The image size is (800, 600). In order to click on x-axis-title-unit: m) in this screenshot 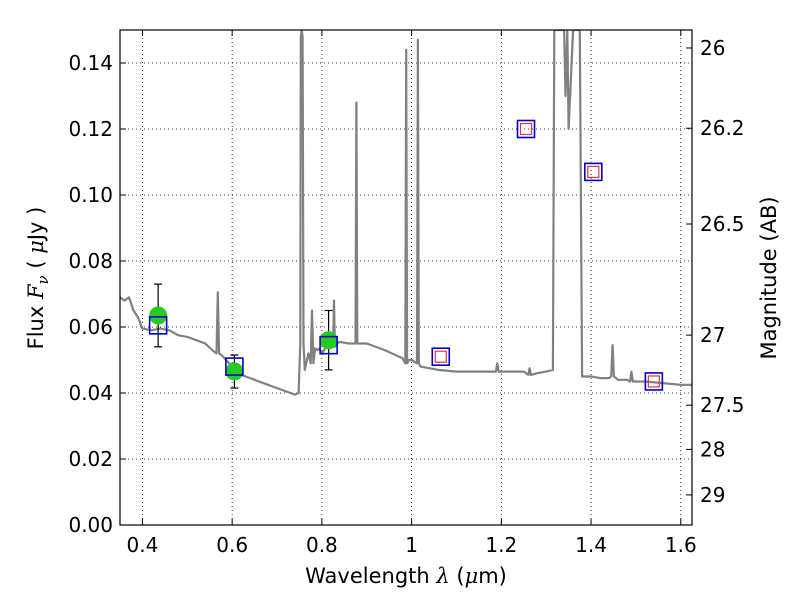, I will do `click(492, 576)`.